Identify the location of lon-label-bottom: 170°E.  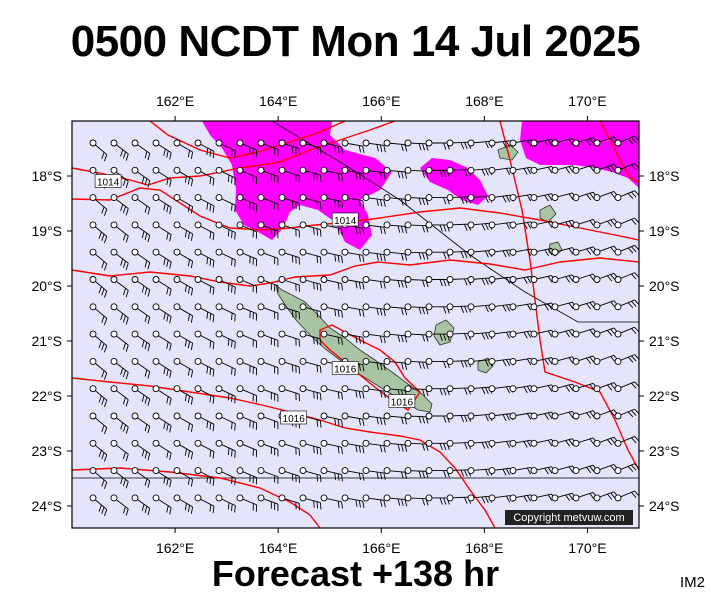
(587, 548).